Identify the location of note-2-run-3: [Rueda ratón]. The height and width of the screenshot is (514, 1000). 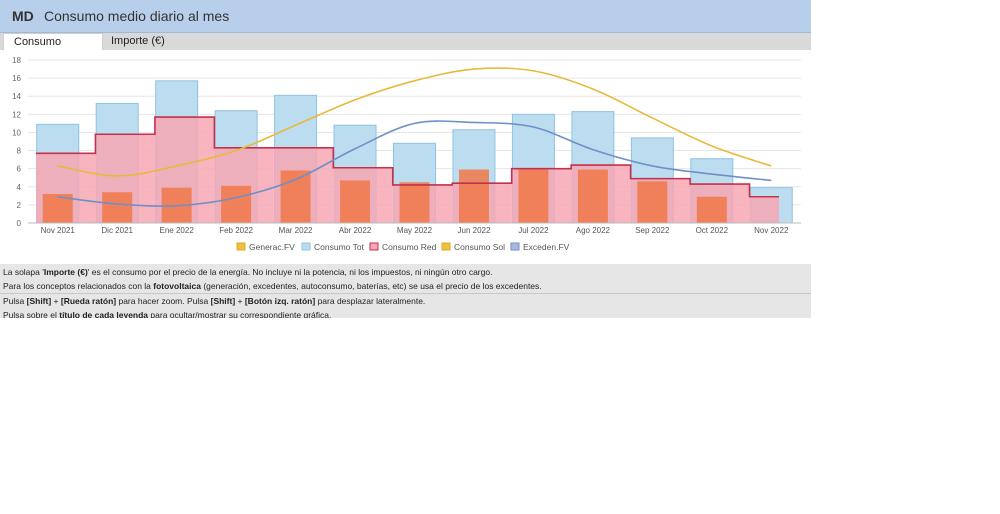
(88, 301).